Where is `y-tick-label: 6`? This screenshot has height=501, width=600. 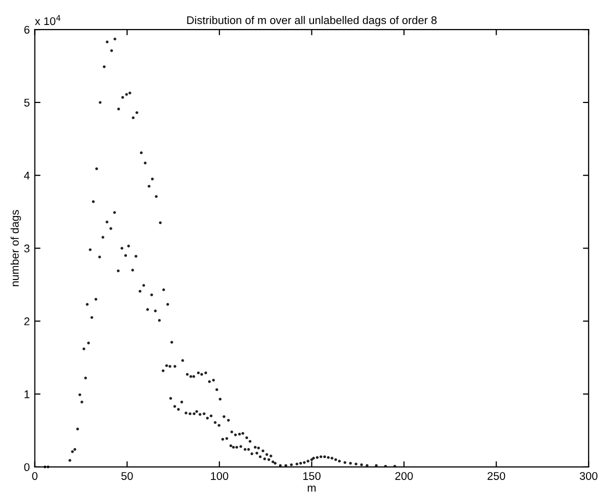 y-tick-label: 6 is located at coordinates (27, 30).